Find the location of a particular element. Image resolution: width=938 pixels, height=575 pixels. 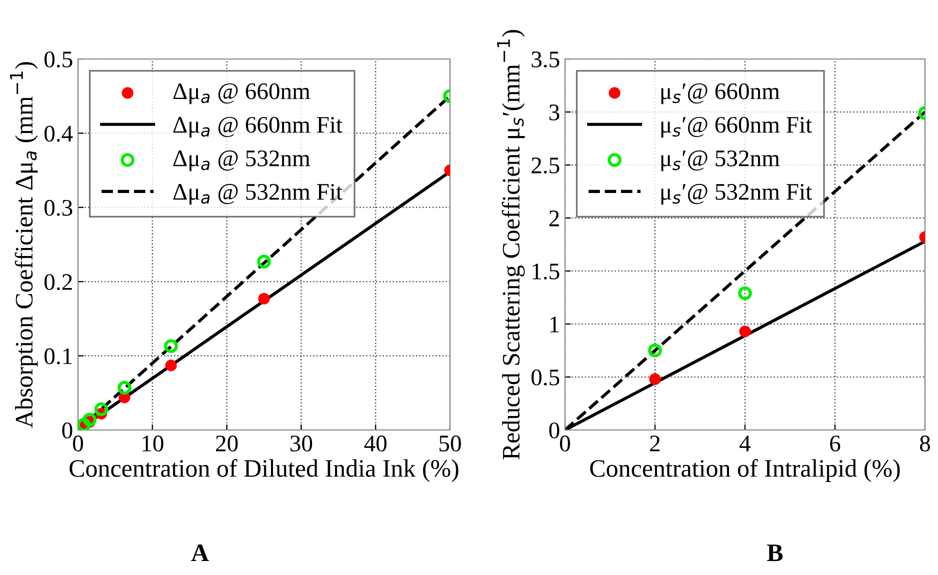

y-tick-label: 0.1 is located at coordinates (58, 356).